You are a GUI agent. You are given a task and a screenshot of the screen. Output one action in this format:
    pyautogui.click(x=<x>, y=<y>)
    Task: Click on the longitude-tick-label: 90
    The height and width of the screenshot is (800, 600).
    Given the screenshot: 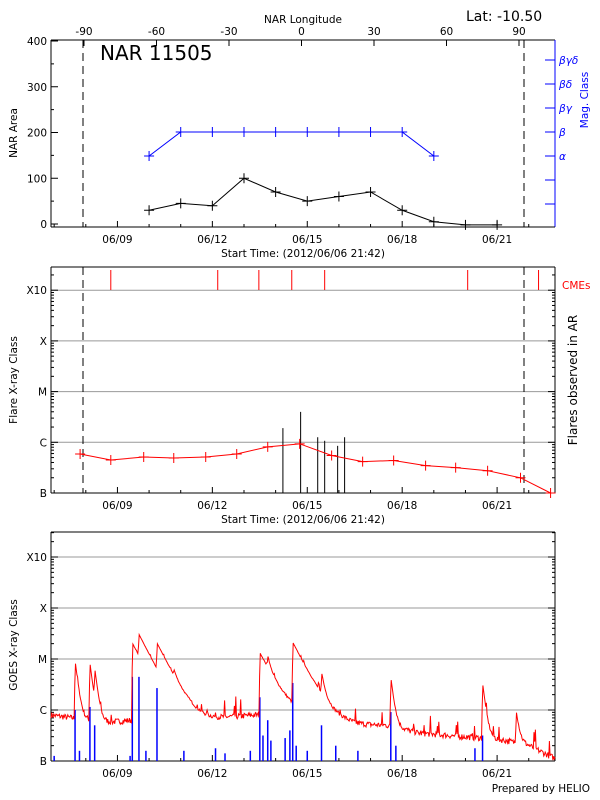 What is the action you would take?
    pyautogui.click(x=518, y=32)
    